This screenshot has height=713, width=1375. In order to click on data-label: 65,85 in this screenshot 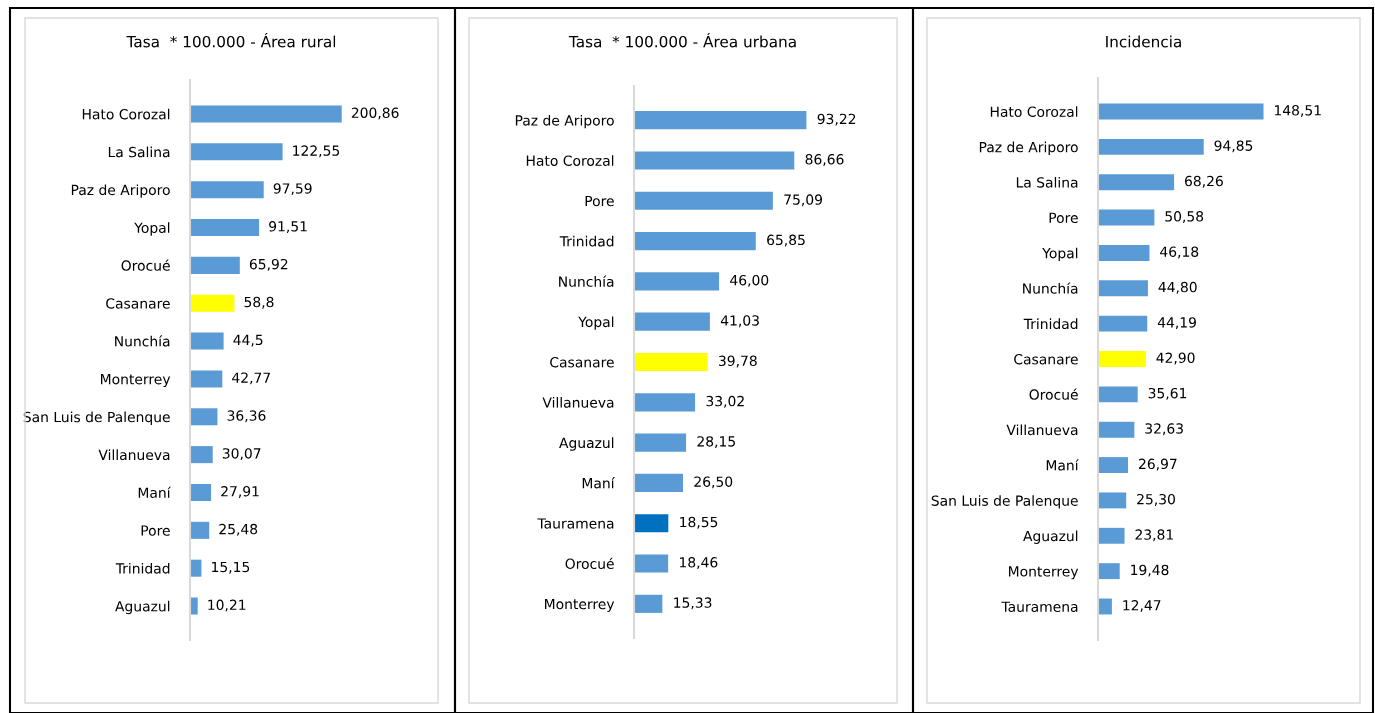, I will do `click(786, 240)`.